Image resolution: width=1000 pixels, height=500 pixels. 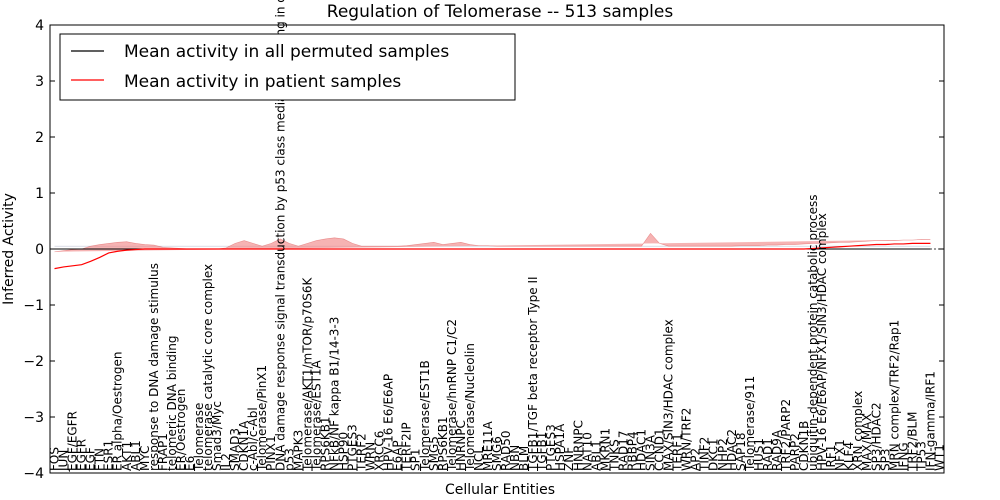 I want to click on x-tick-label: Telomerase, so click(x=199, y=437).